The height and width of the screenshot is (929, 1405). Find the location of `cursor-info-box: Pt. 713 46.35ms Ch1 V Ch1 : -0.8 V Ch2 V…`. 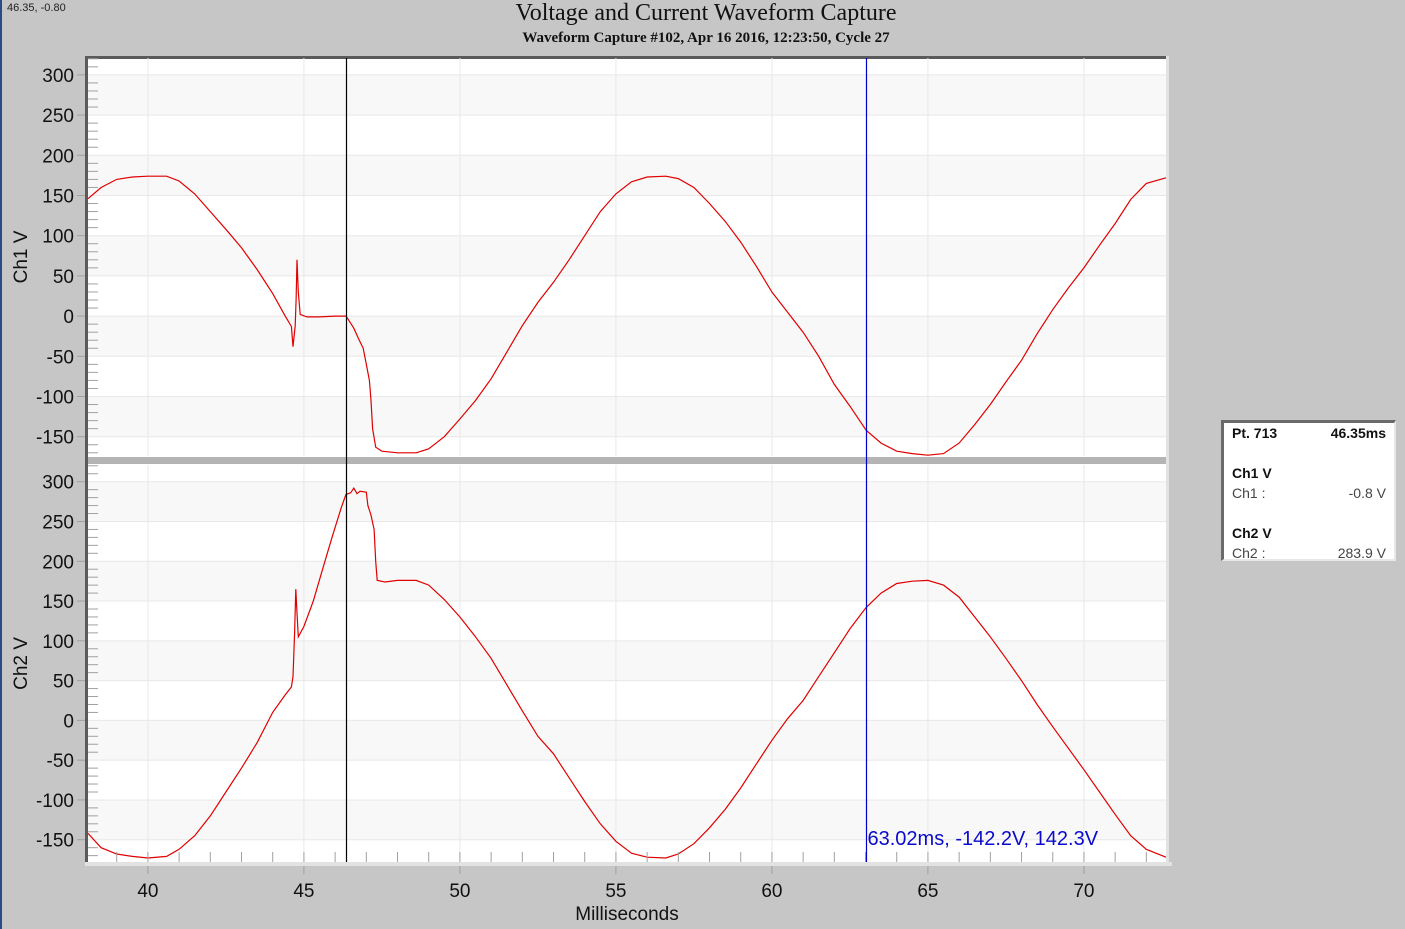

cursor-info-box: Pt. 713 46.35ms Ch1 V Ch1 : -0.8 V Ch2 V… is located at coordinates (1308, 490).